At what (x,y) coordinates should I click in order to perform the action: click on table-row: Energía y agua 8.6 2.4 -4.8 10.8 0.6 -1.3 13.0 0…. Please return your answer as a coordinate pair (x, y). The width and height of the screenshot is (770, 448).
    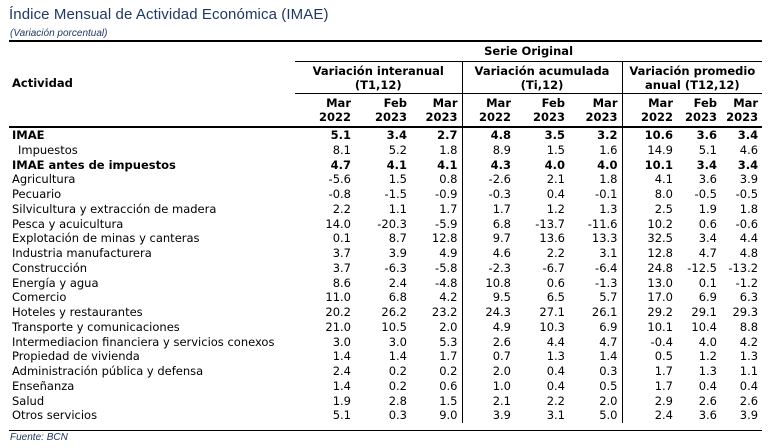
    Looking at the image, I should click on (385, 283).